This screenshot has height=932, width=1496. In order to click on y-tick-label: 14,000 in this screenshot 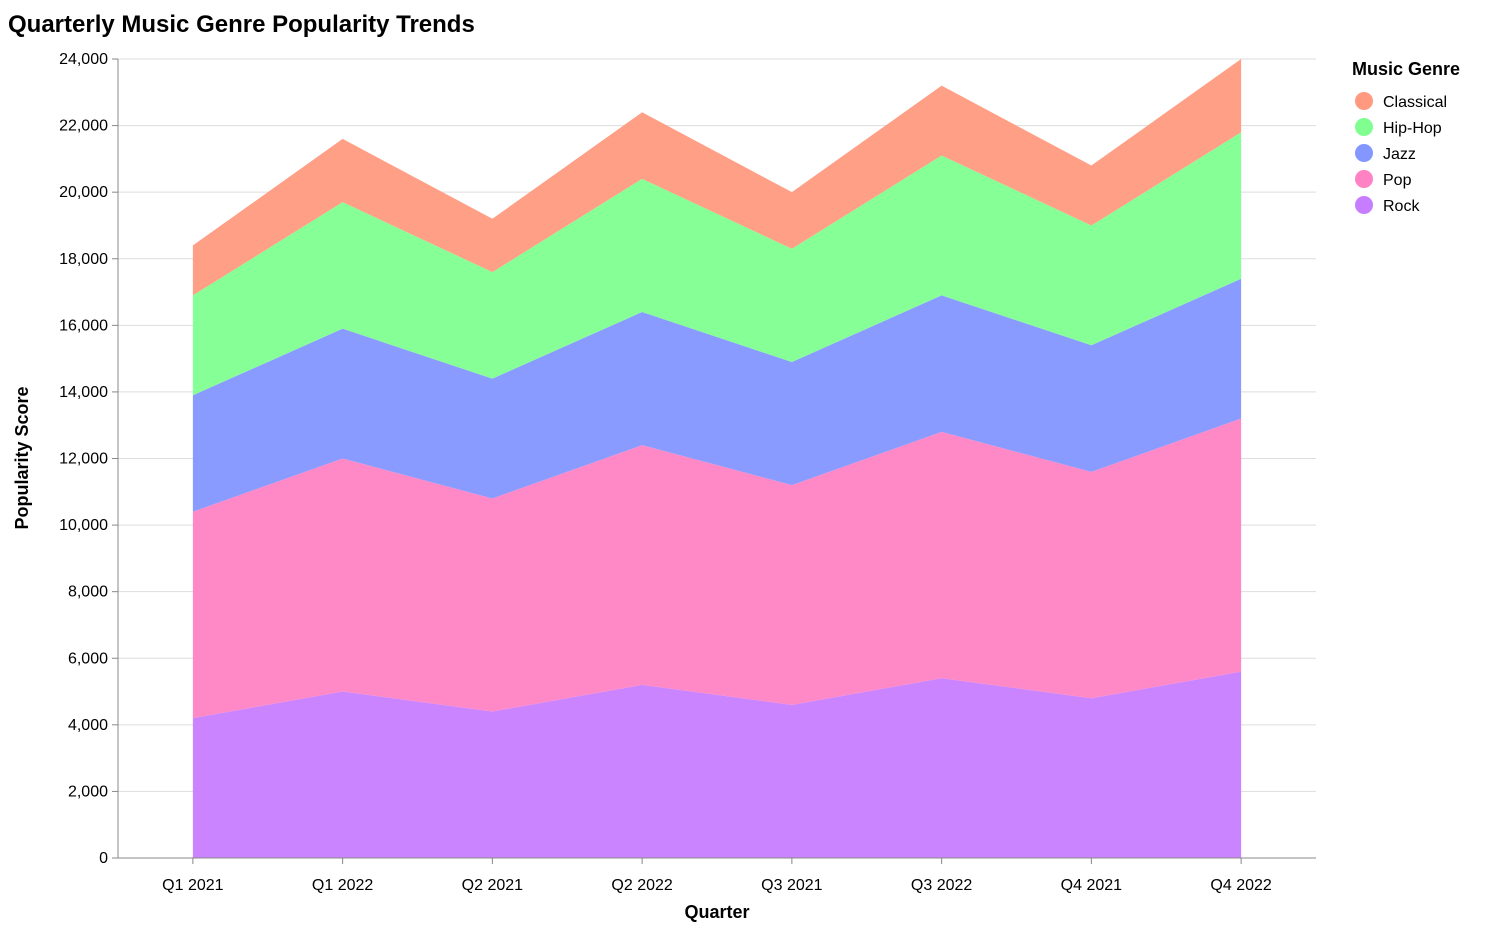, I will do `click(83, 392)`.